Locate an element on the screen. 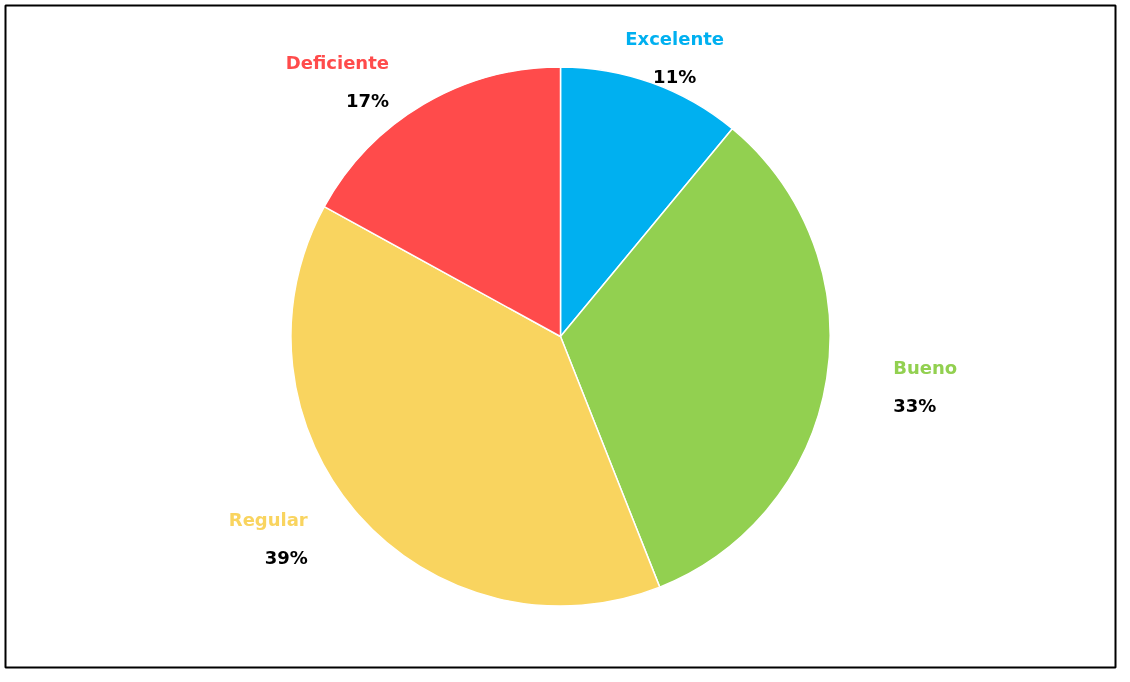 This screenshot has width=1130, height=682. data-label: 33% is located at coordinates (915, 406).